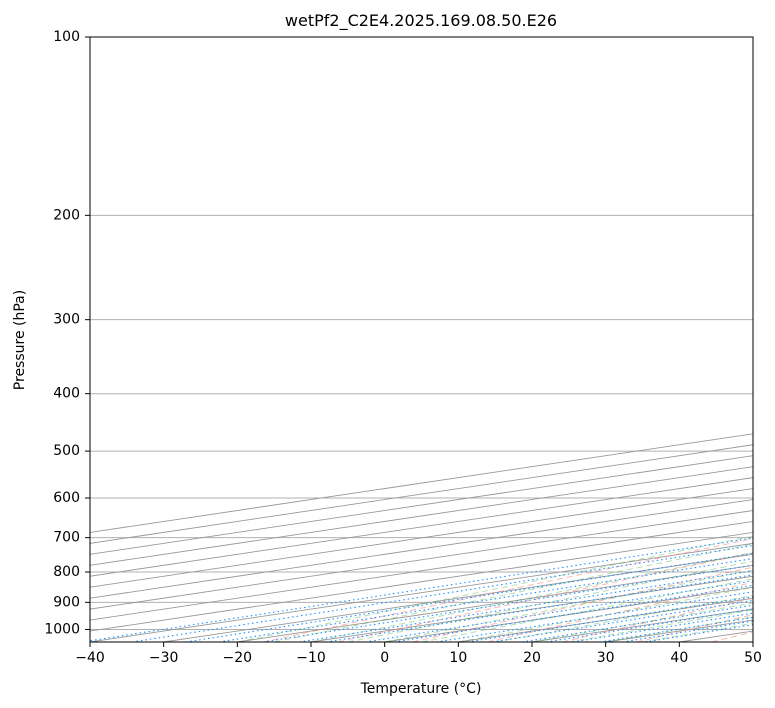 The height and width of the screenshot is (708, 775). Describe the element at coordinates (67, 333) in the screenshot. I see `y-axis: 100 200 300 400 500 600 700 800 900 1000` at that location.